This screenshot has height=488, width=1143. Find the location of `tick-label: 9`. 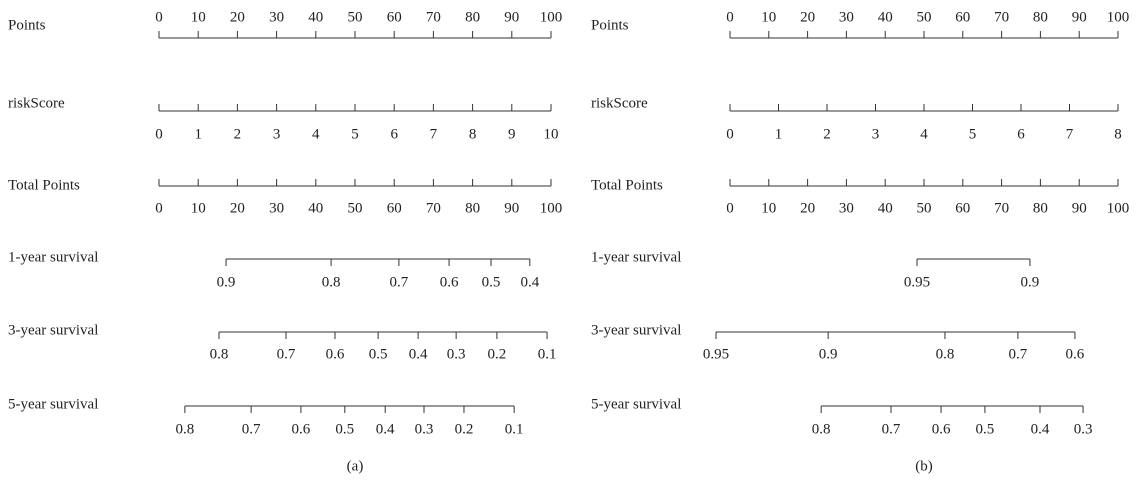

tick-label: 9 is located at coordinates (512, 134).